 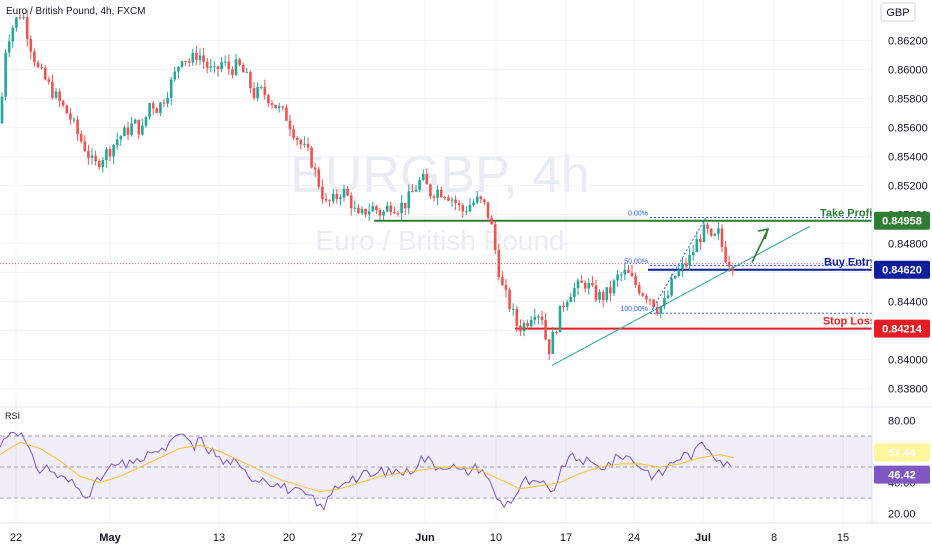 I want to click on time-tick-label: May, so click(x=110, y=538).